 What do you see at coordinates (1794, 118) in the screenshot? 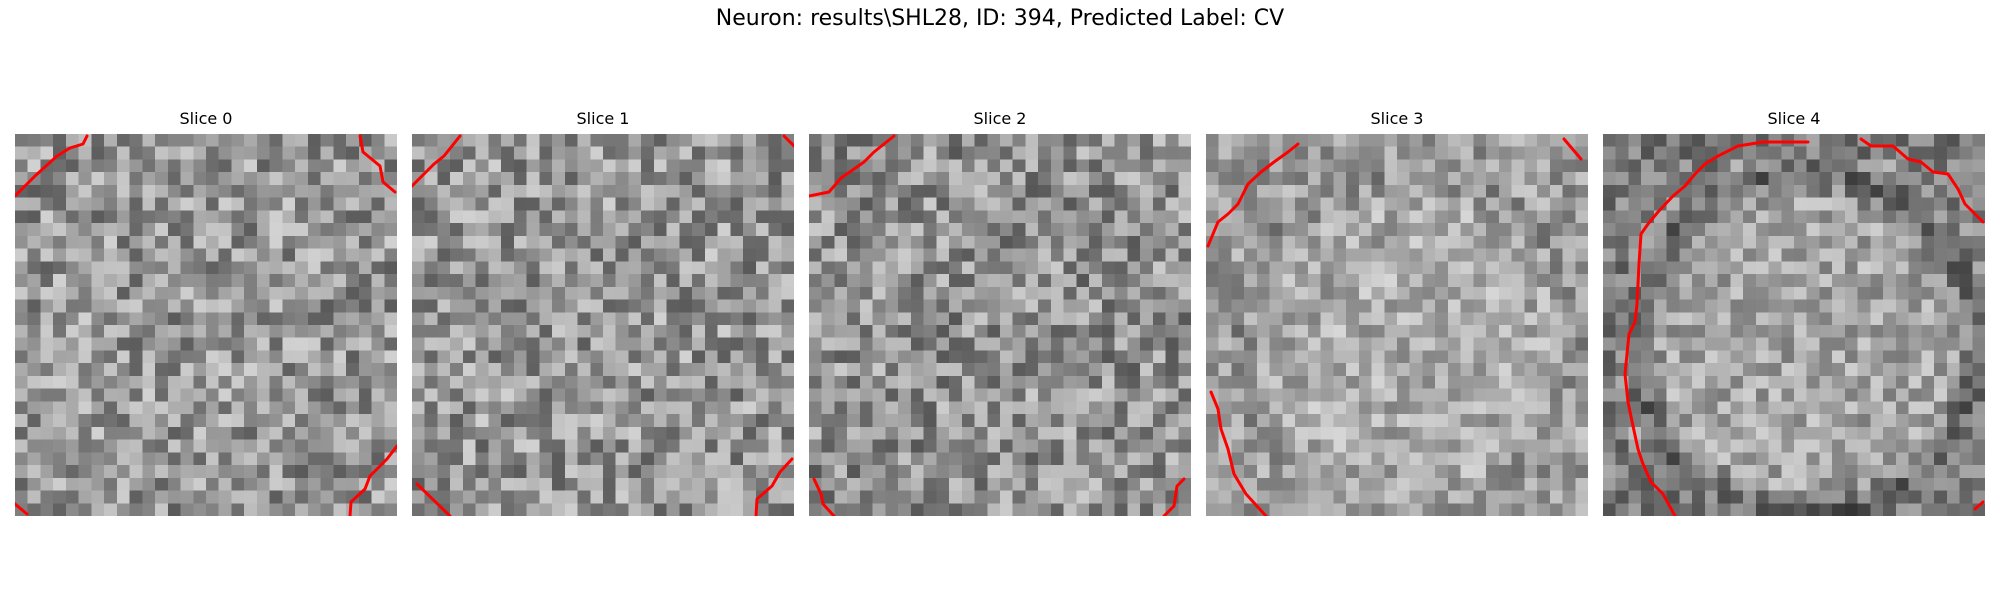
I see `slice-title: Slice 4` at bounding box center [1794, 118].